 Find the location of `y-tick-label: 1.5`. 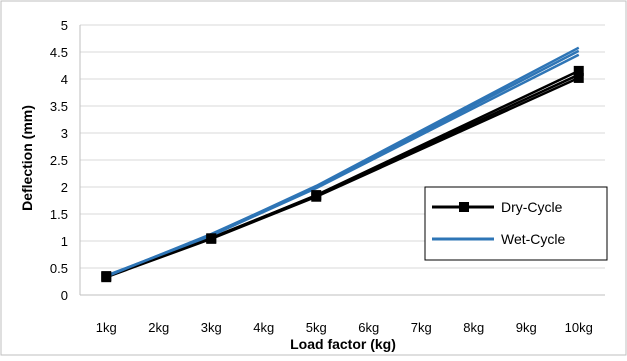

y-tick-label: 1.5 is located at coordinates (59, 214).